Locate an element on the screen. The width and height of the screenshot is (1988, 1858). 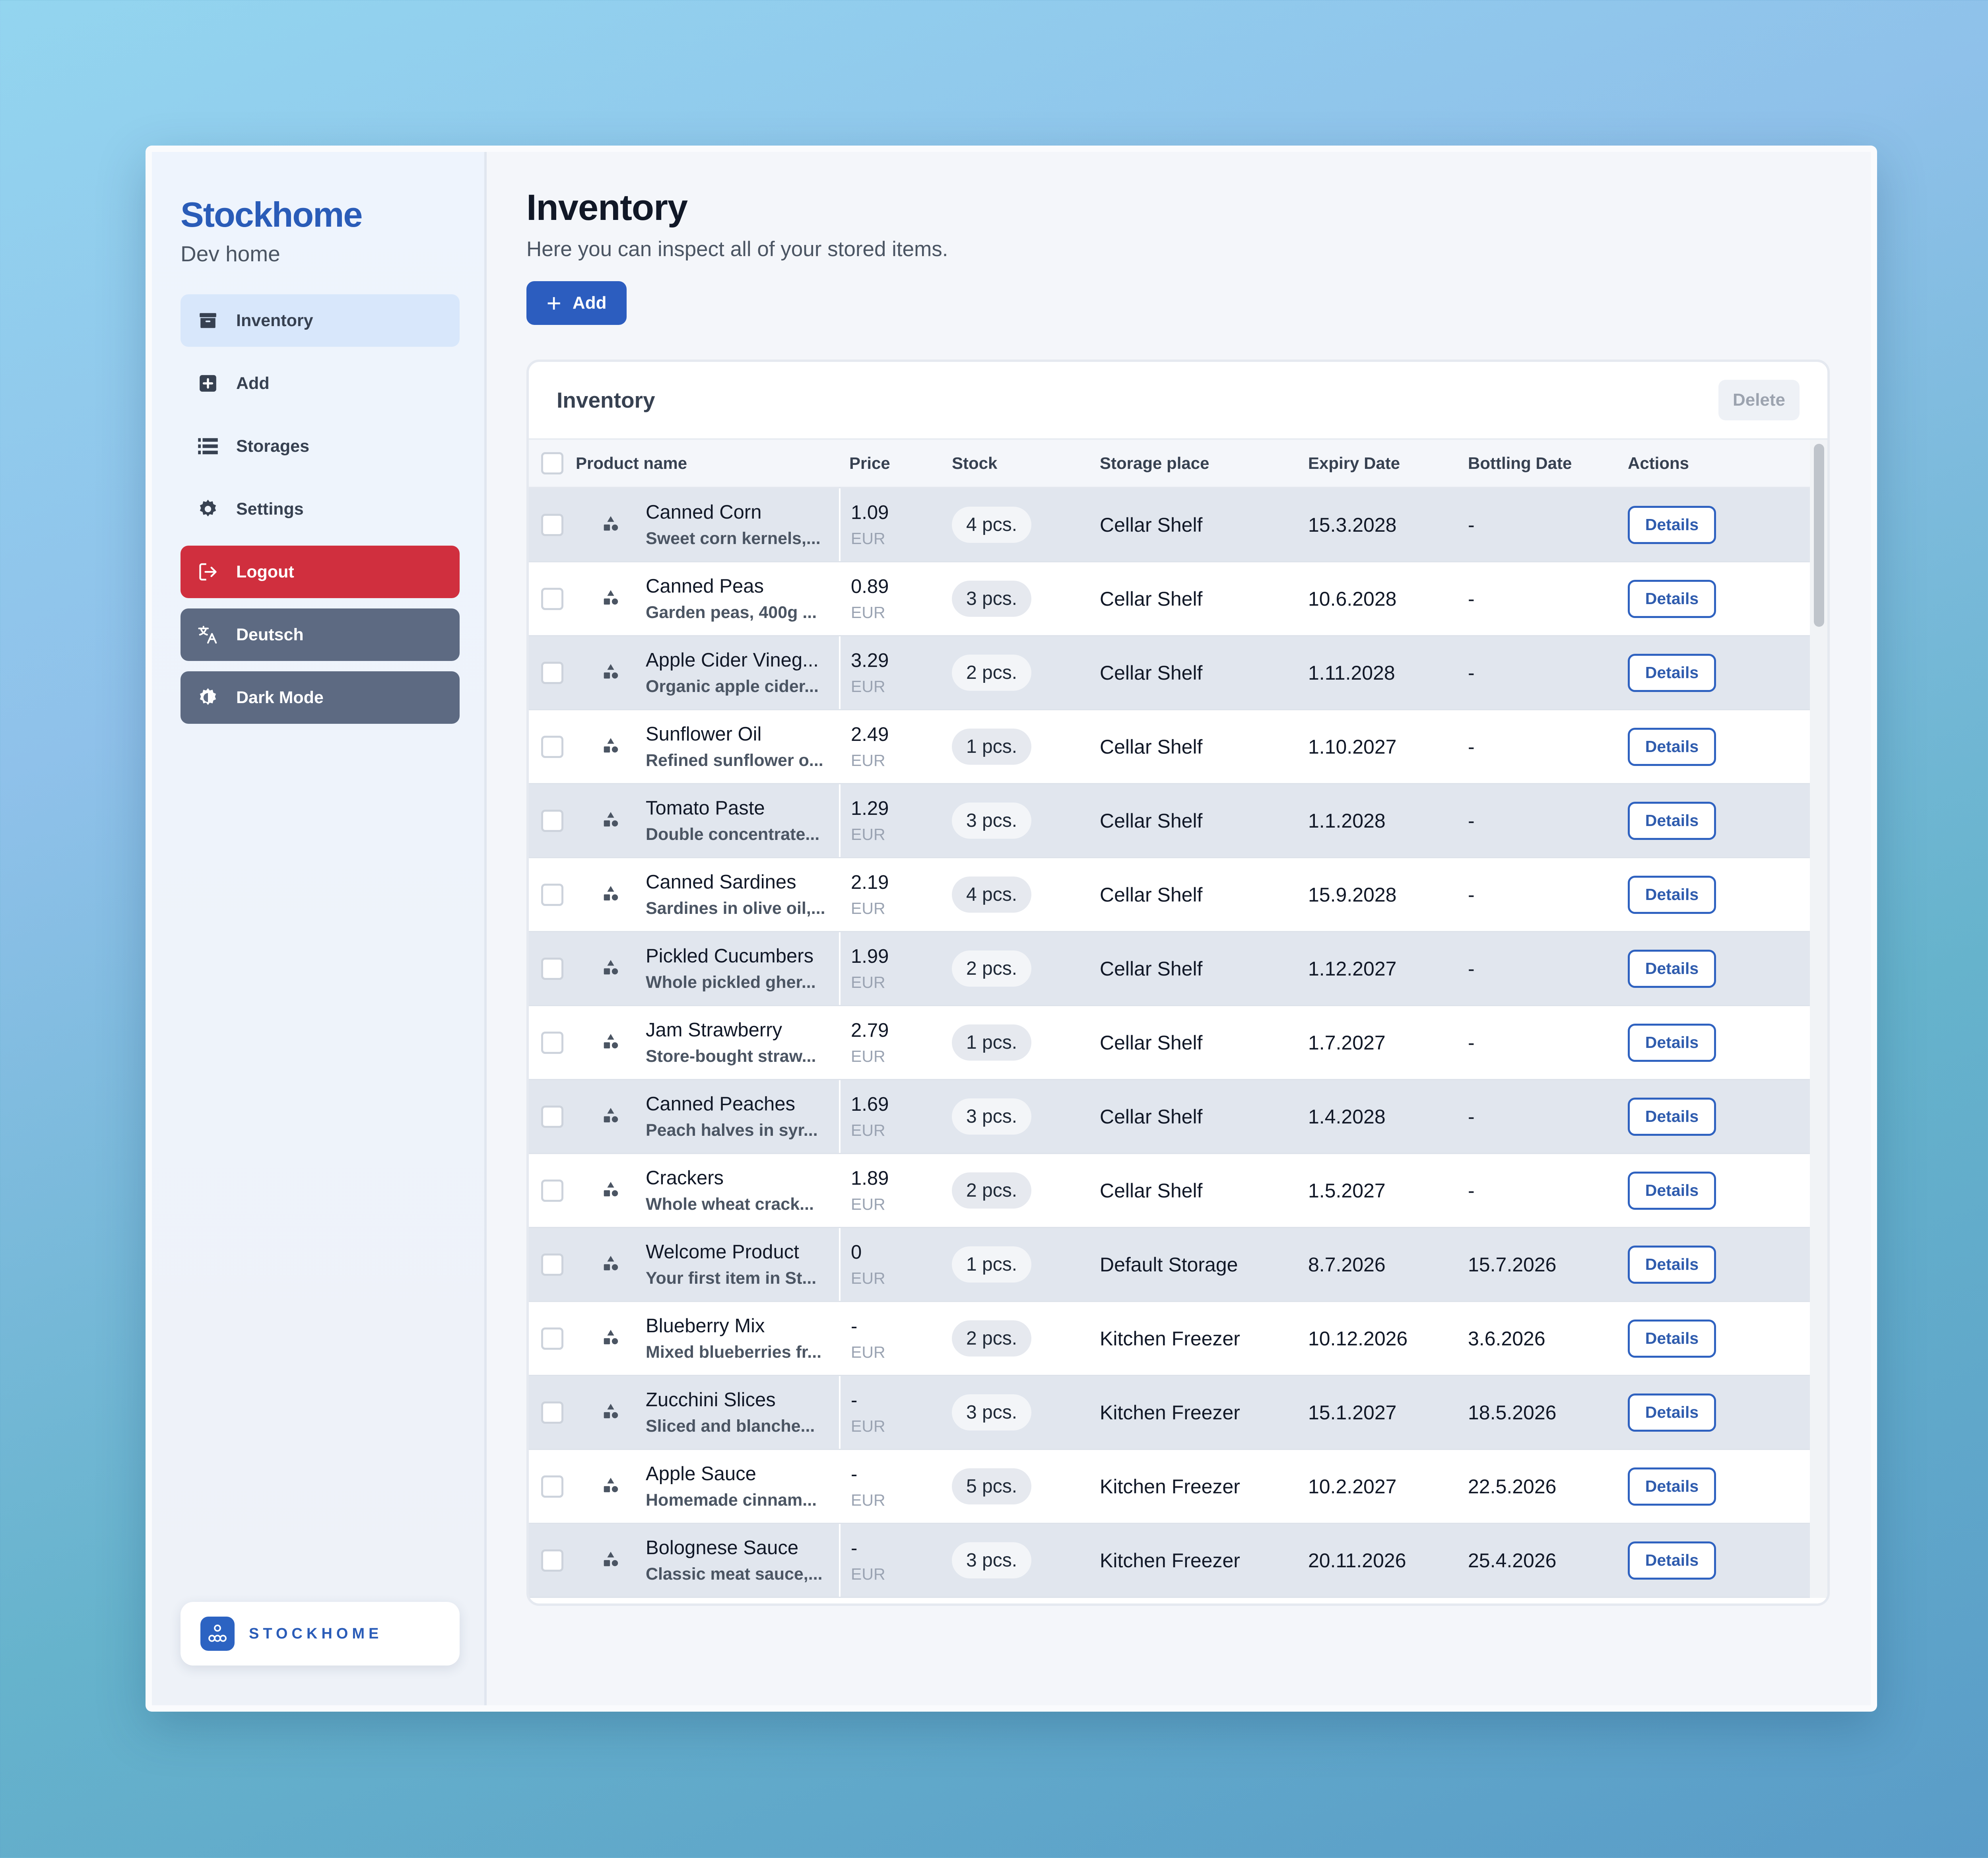
stock-badge: 3 pcs. is located at coordinates (992, 1560).